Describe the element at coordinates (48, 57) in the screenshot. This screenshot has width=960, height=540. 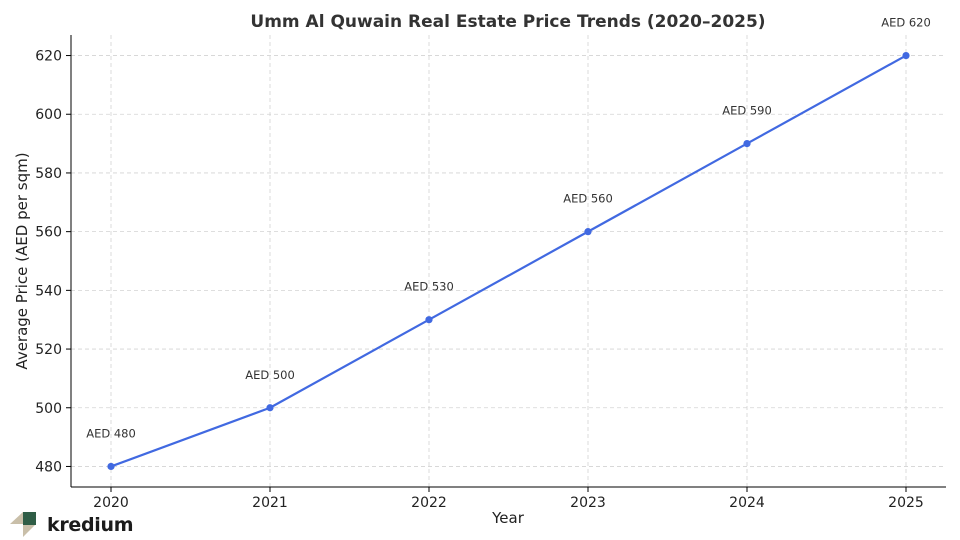
I see `y-tick-label: 620` at that location.